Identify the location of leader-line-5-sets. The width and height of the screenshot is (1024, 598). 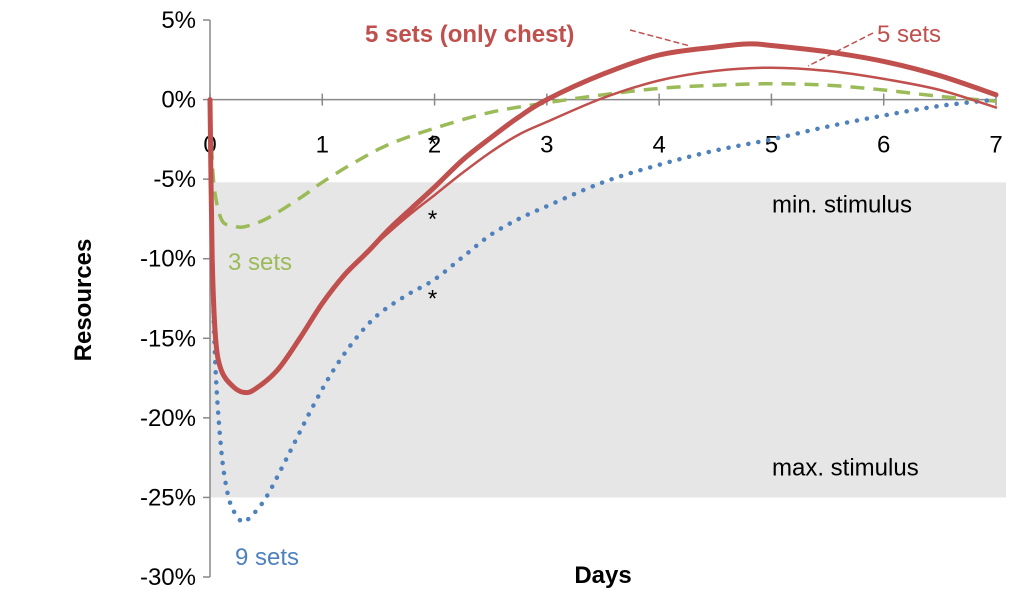
(840, 49).